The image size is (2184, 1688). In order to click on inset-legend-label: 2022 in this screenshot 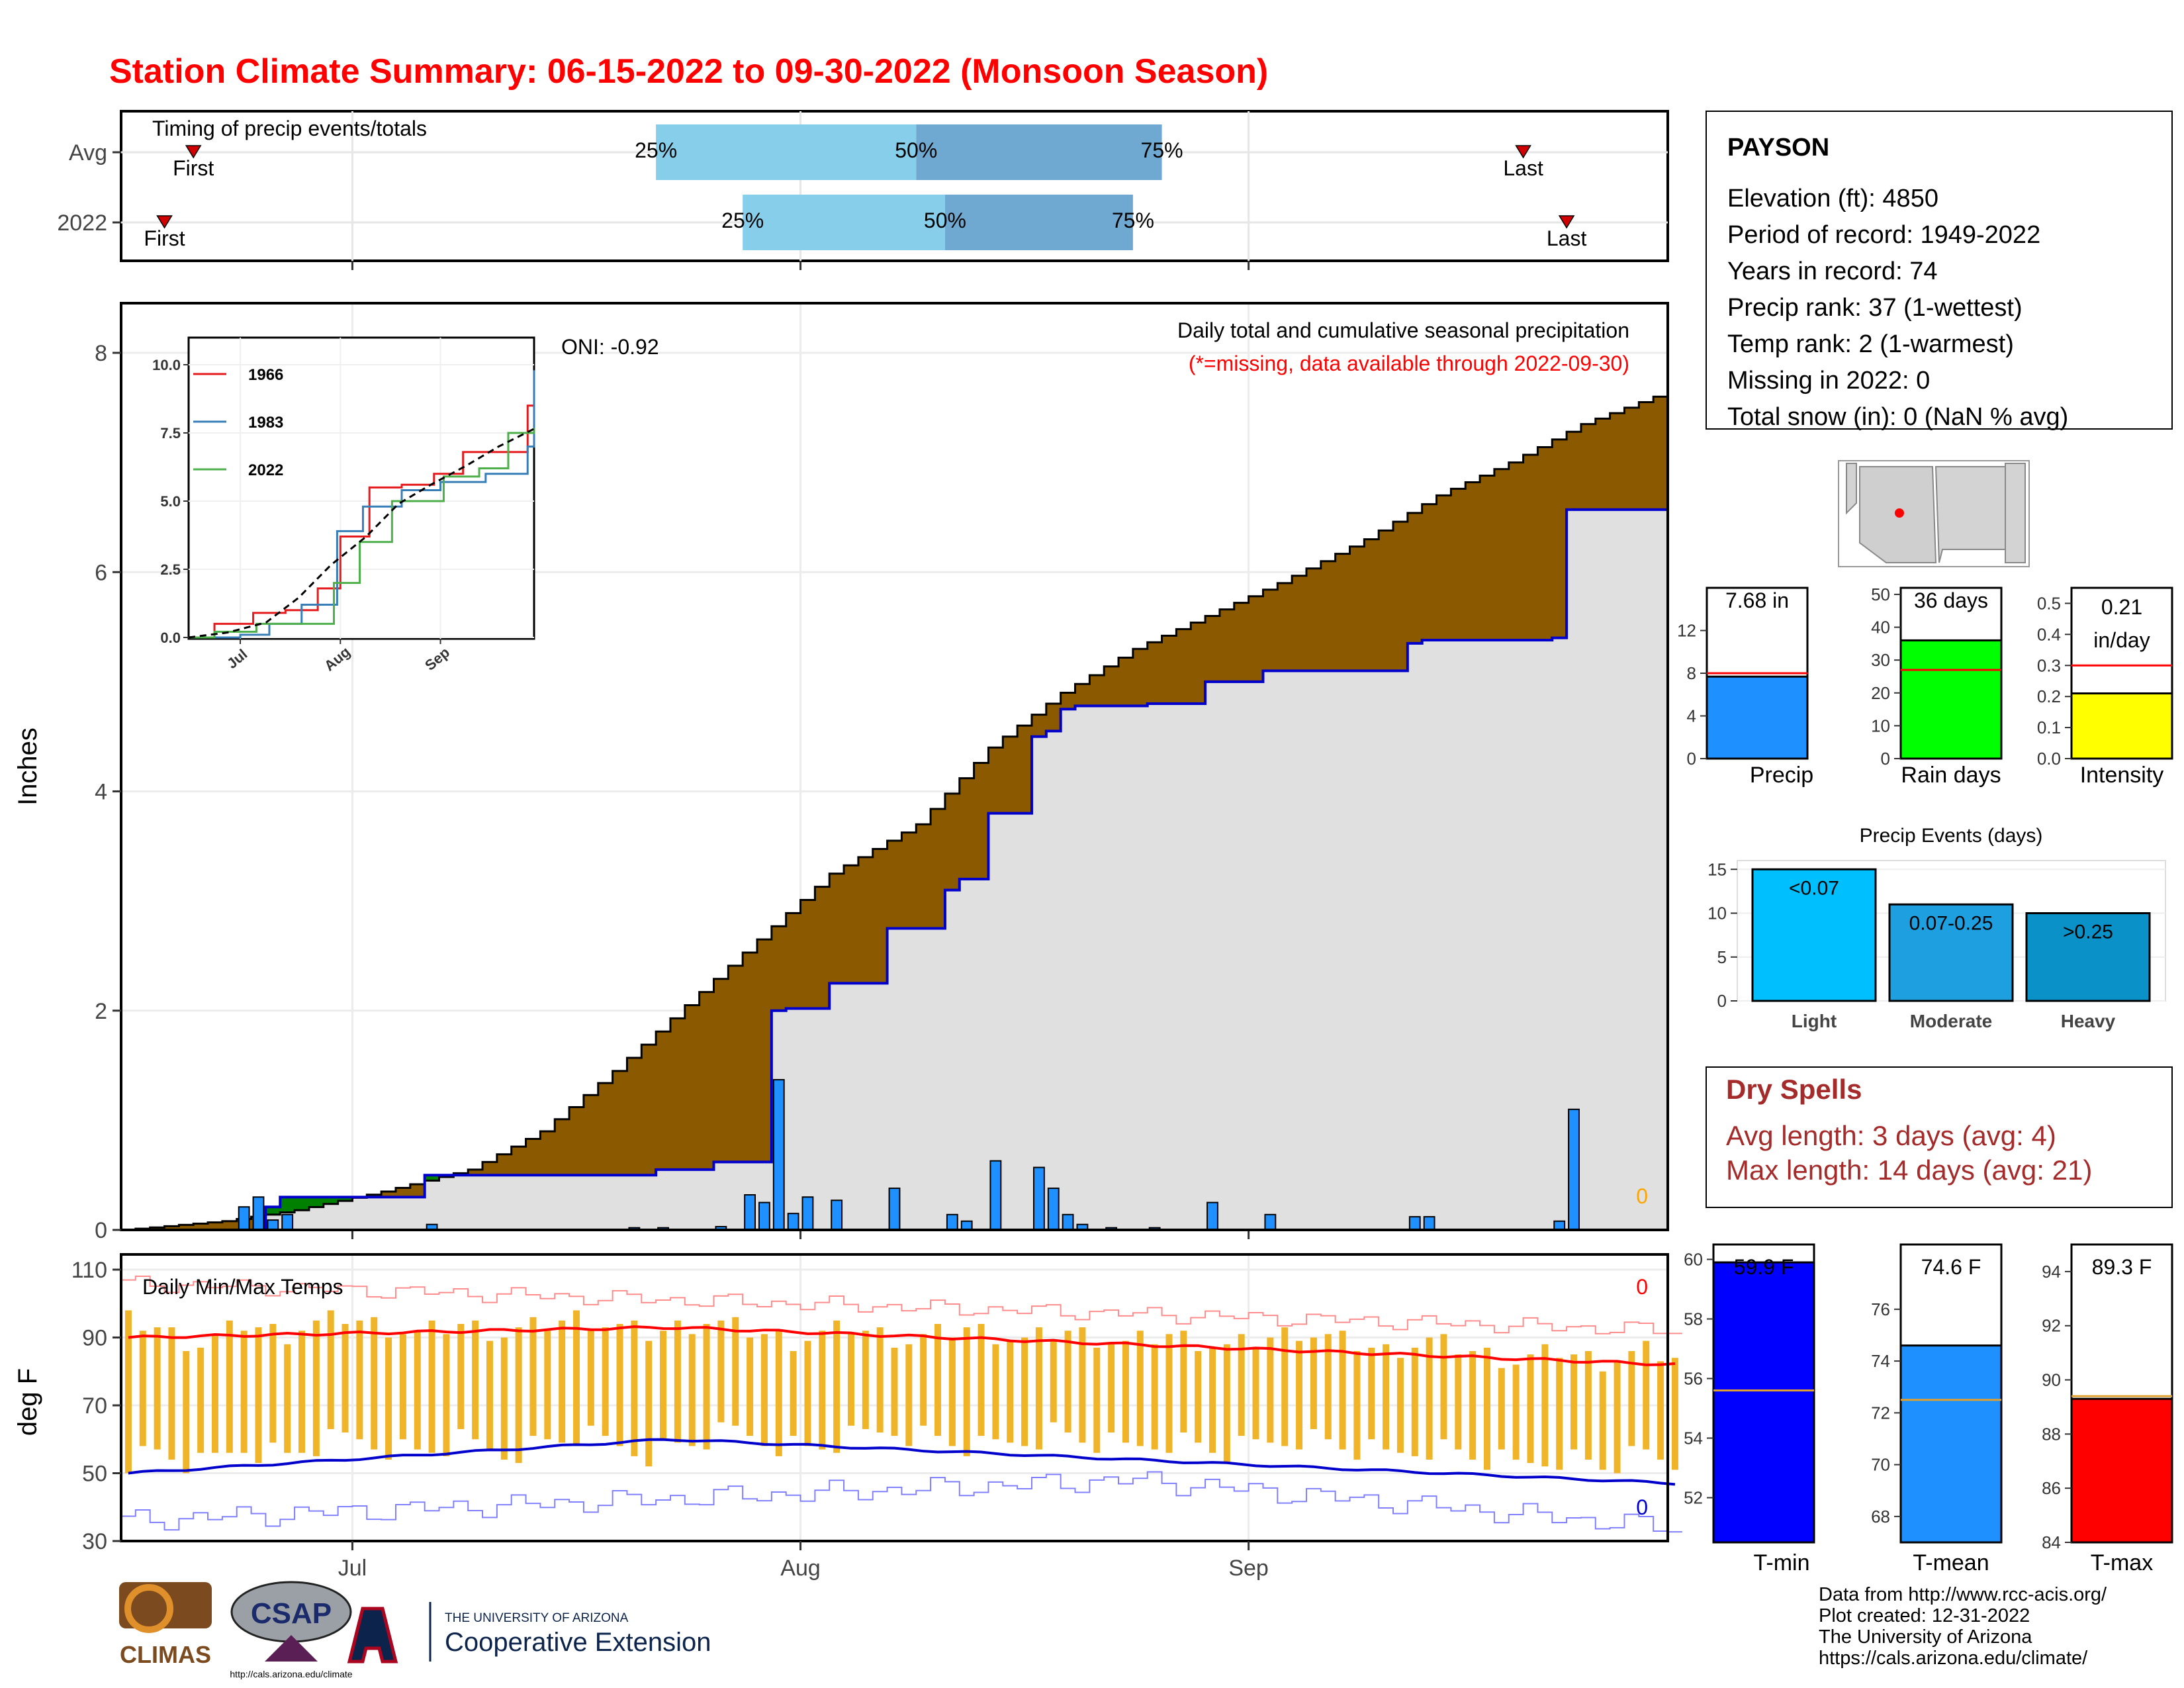, I will do `click(265, 470)`.